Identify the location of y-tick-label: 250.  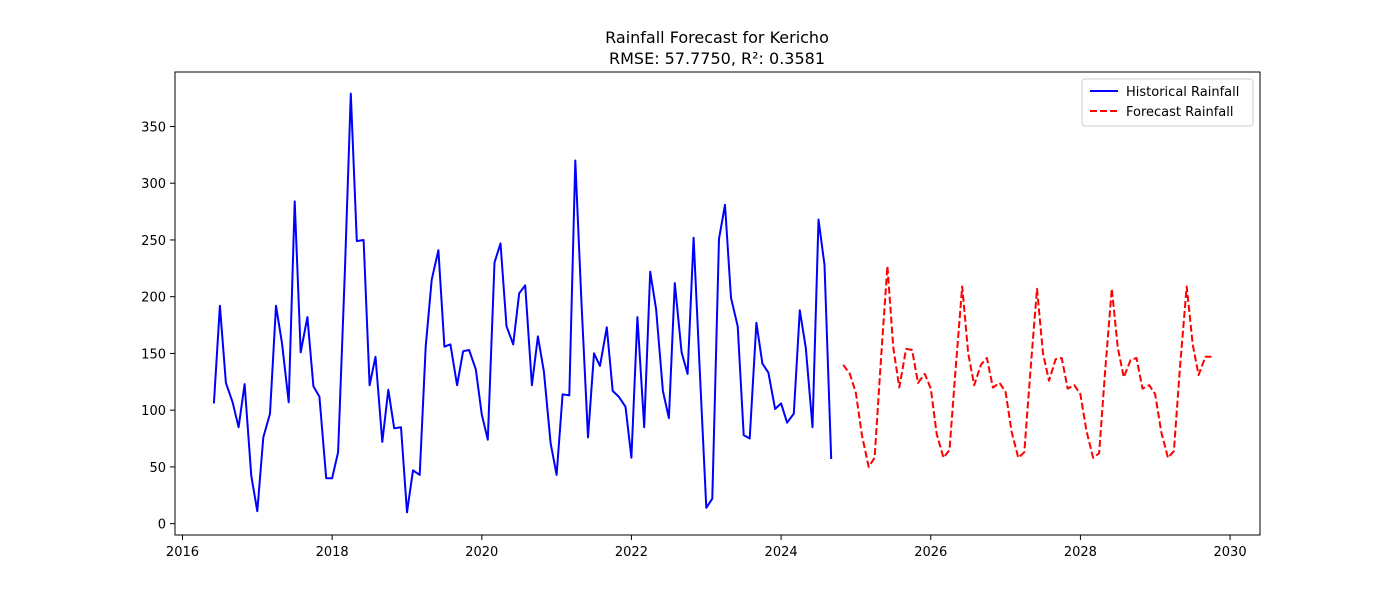
(153, 241).